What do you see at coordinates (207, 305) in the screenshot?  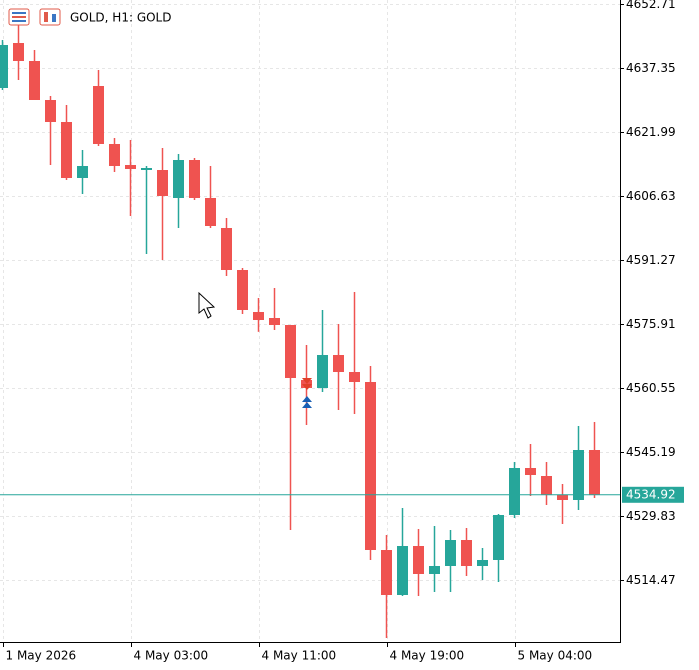 I see `mouse-cursor` at bounding box center [207, 305].